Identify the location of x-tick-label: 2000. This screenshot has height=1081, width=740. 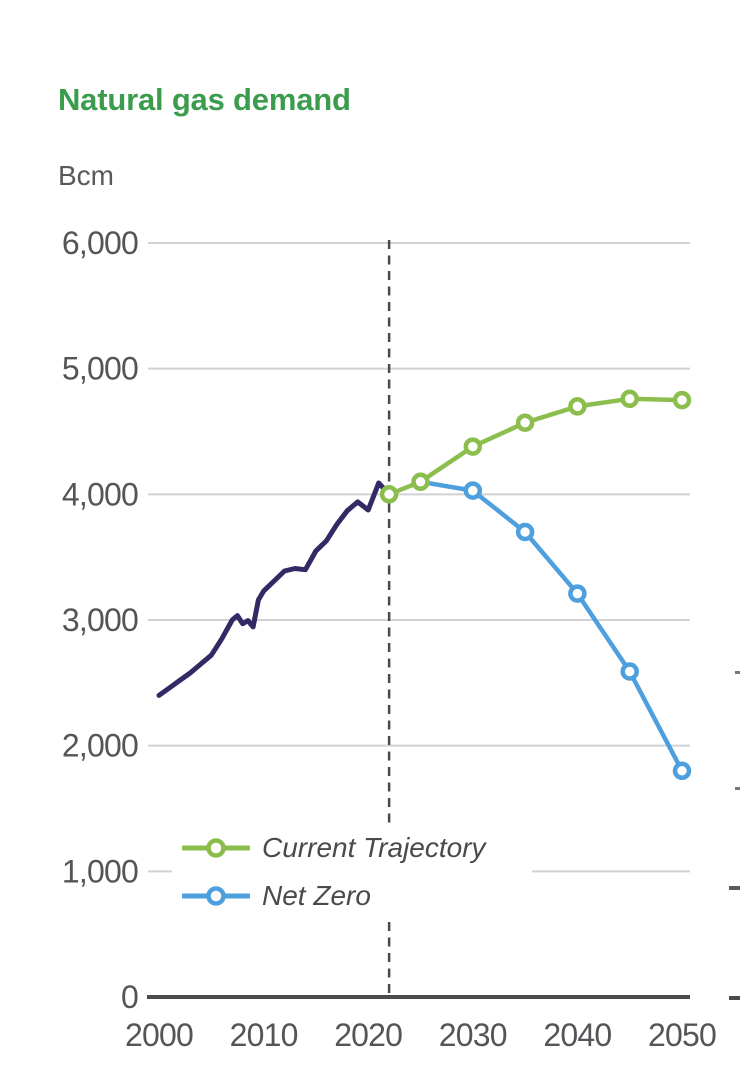
(159, 1035).